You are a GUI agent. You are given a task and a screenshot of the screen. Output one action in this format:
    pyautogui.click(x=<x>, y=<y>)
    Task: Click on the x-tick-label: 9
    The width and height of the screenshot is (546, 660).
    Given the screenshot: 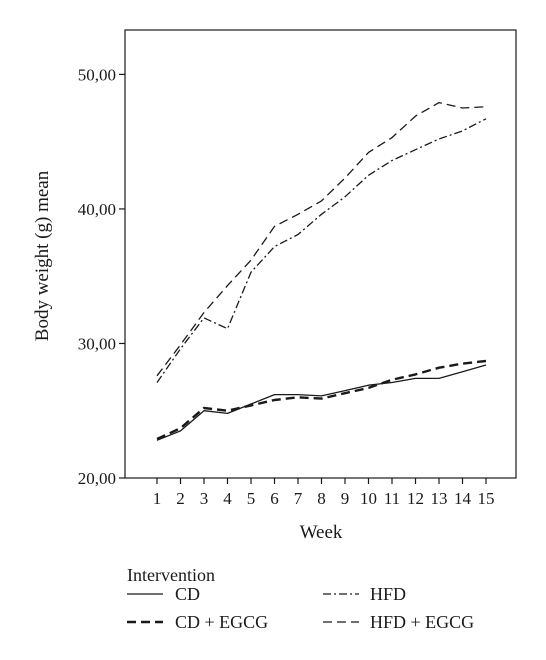 What is the action you would take?
    pyautogui.click(x=345, y=498)
    